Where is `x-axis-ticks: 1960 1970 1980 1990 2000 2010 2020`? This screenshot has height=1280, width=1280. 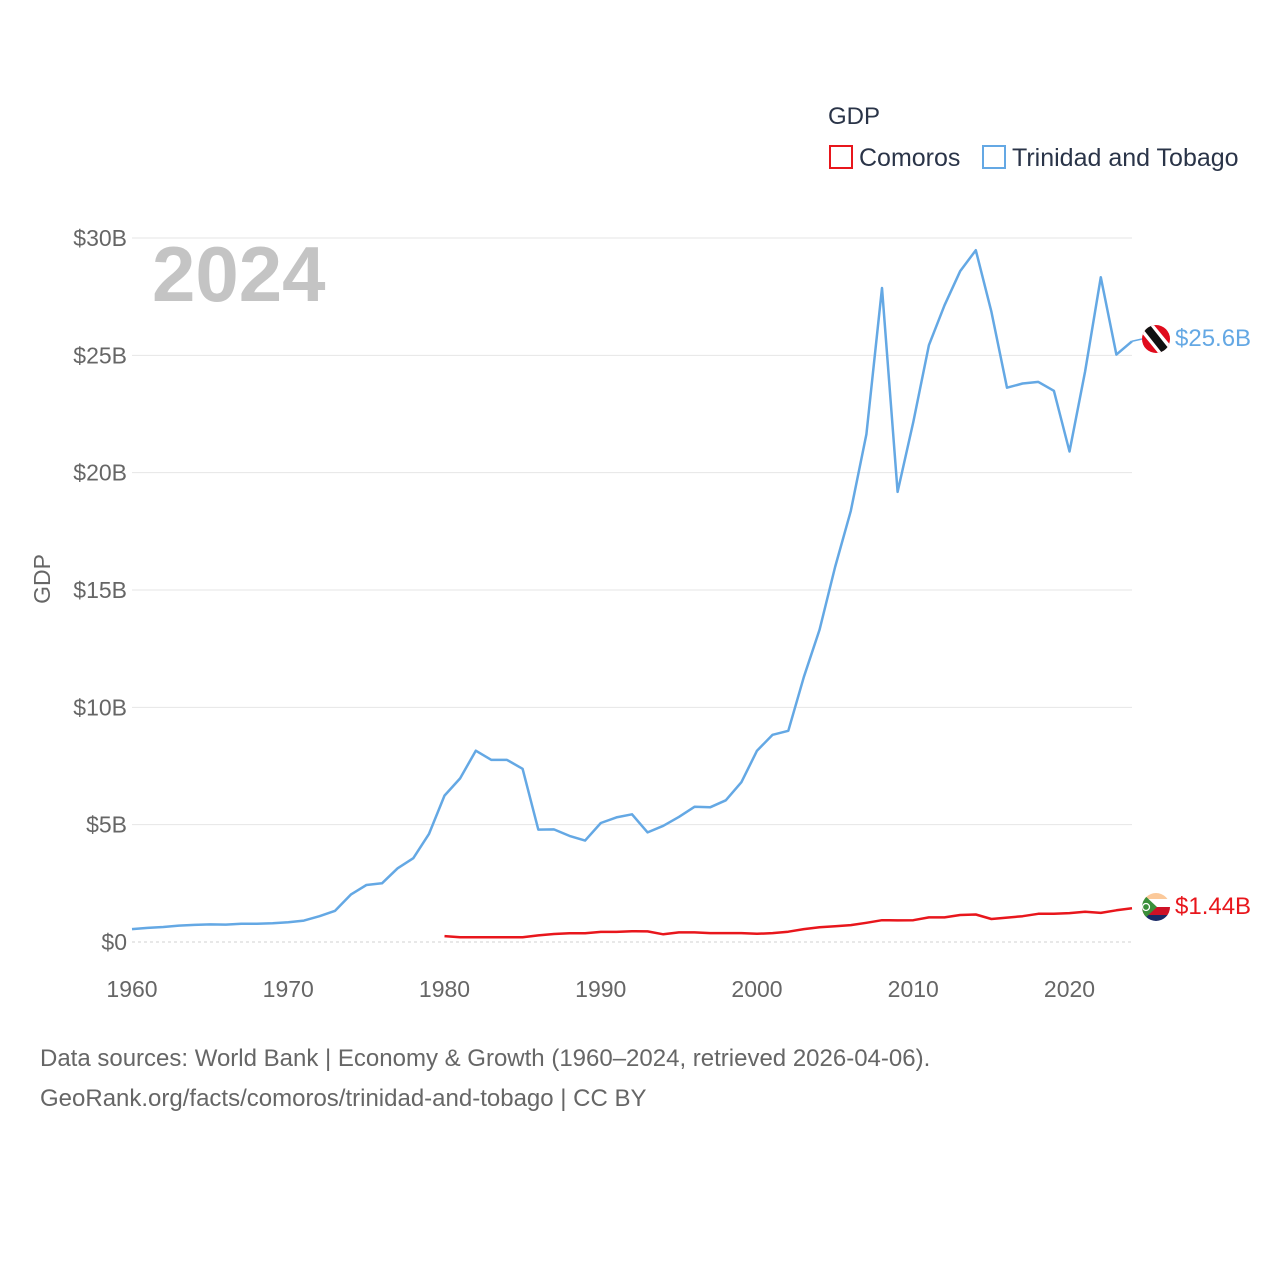 x-axis-ticks: 1960 1970 1980 1990 2000 2010 2020 is located at coordinates (600, 989).